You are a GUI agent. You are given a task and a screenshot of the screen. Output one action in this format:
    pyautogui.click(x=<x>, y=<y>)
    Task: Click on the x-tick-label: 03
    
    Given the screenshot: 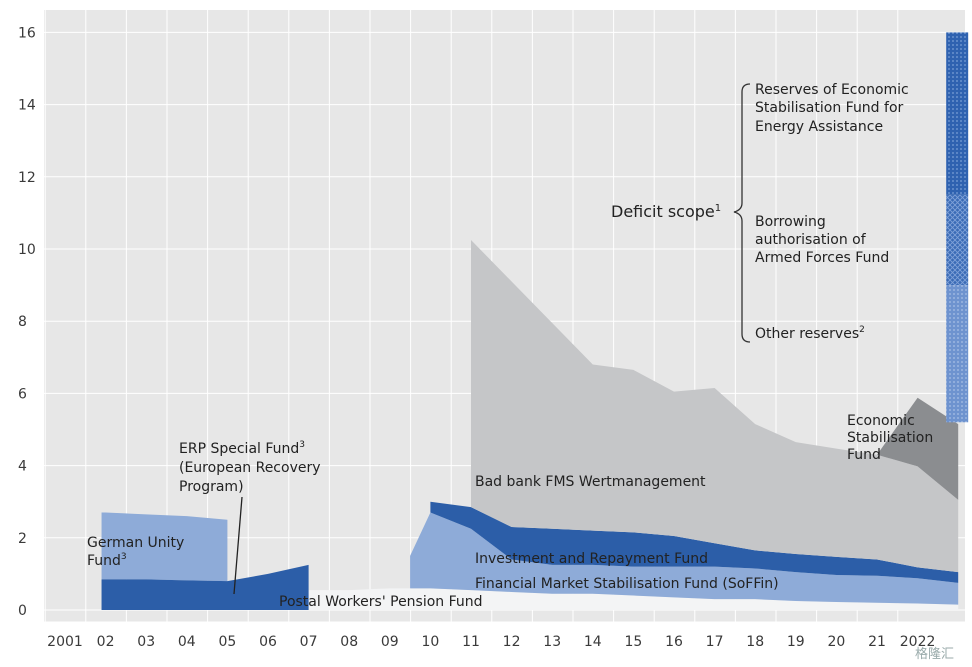 What is the action you would take?
    pyautogui.click(x=146, y=642)
    